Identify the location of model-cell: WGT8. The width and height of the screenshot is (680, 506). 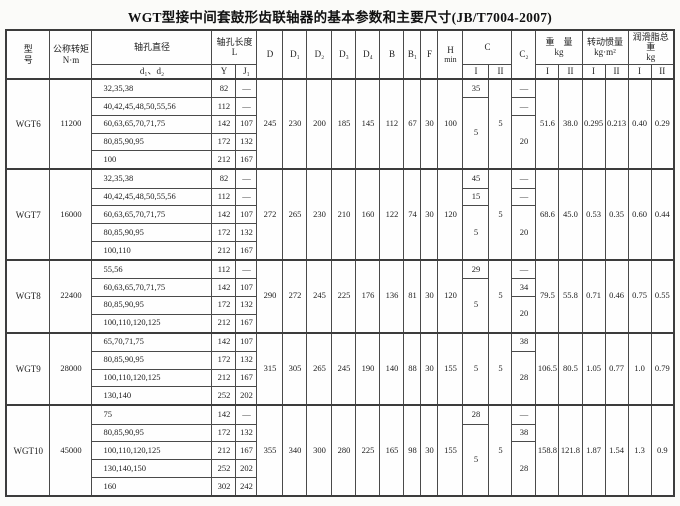
(28, 296).